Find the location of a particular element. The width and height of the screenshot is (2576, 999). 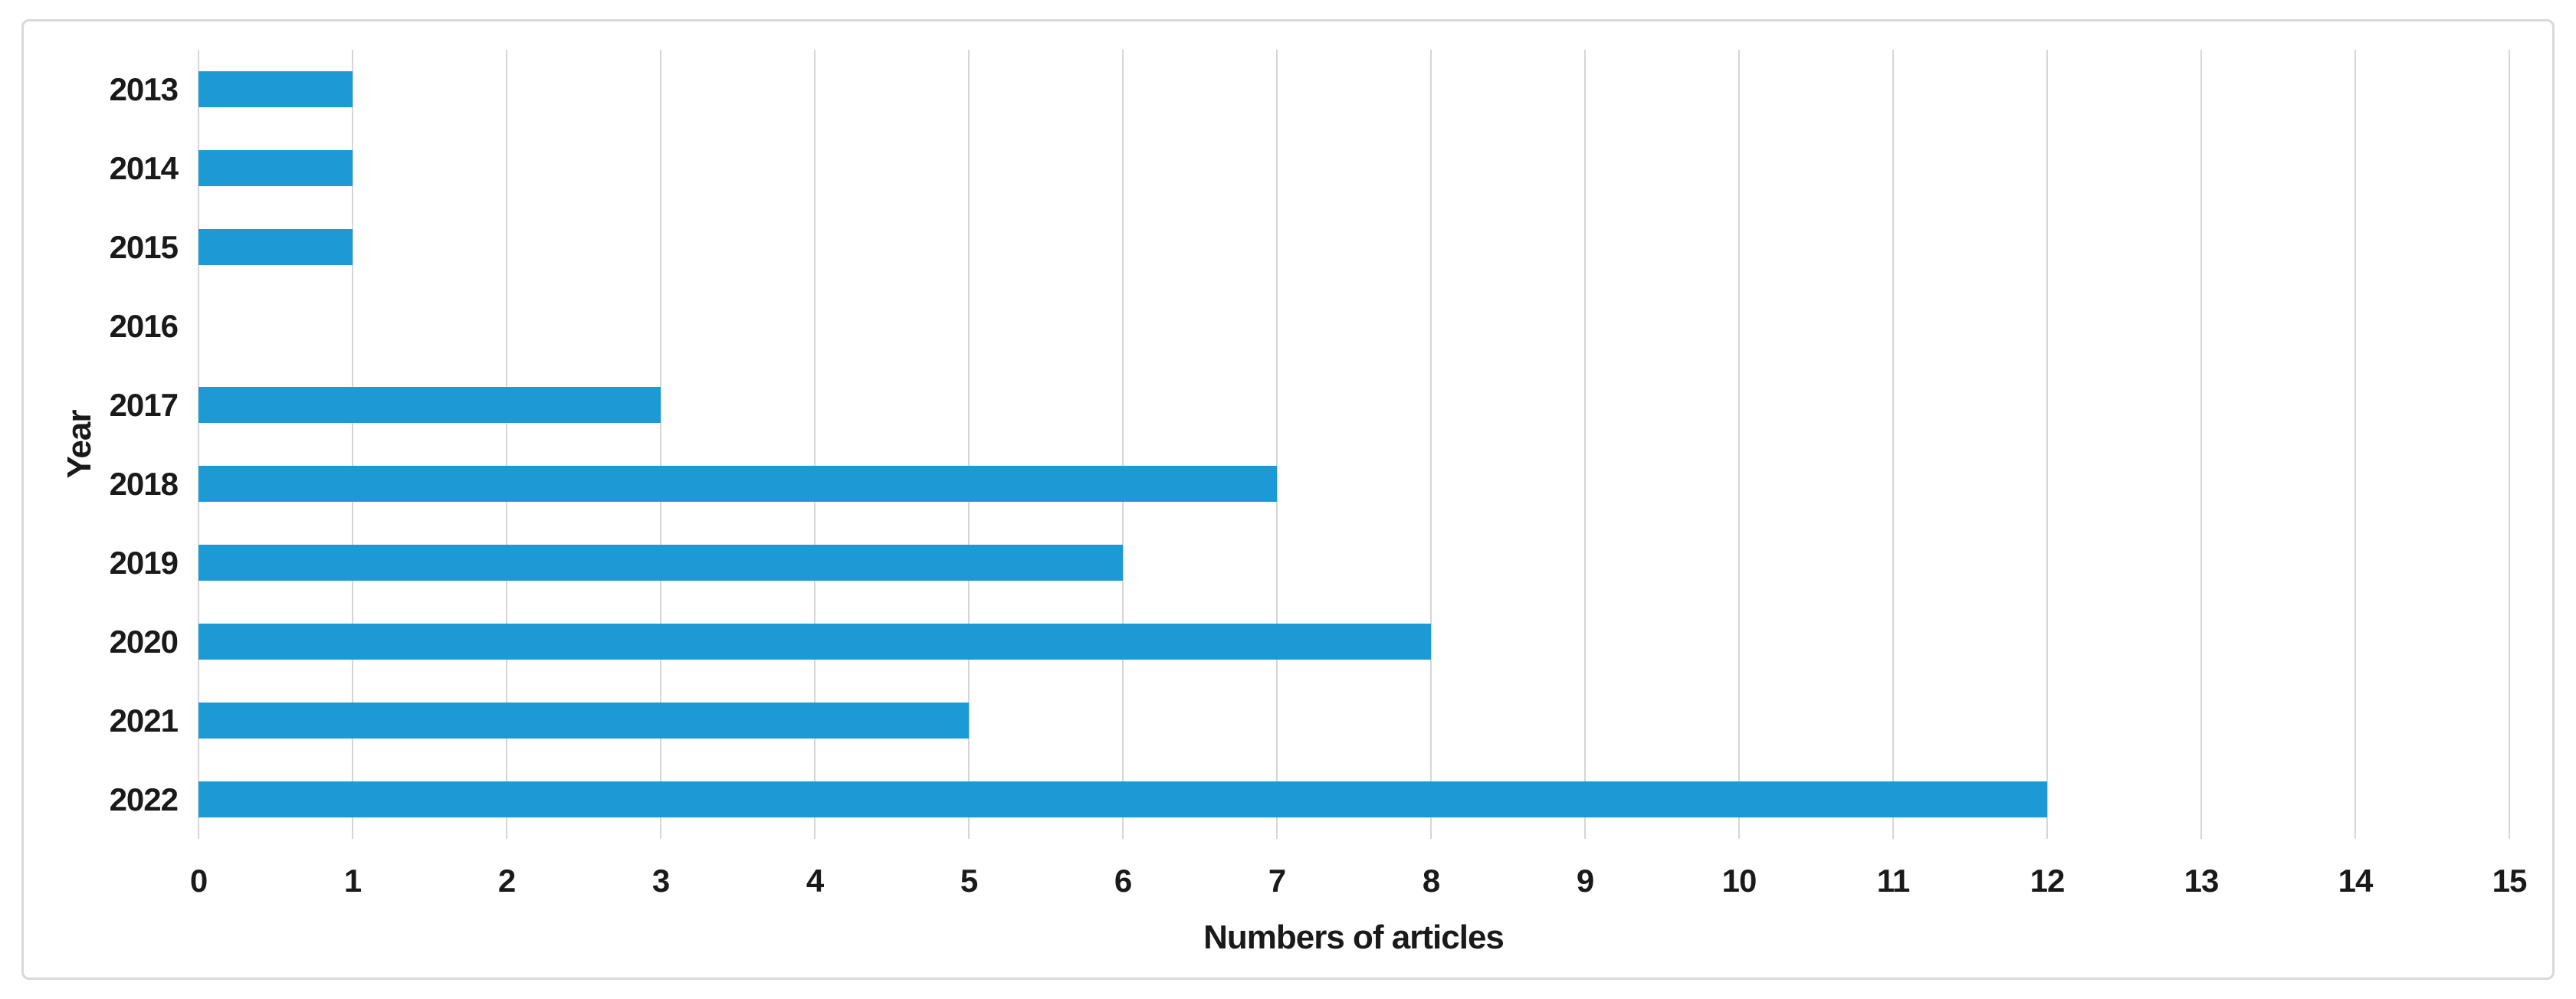

category-label-2019: 2019 is located at coordinates (144, 562).